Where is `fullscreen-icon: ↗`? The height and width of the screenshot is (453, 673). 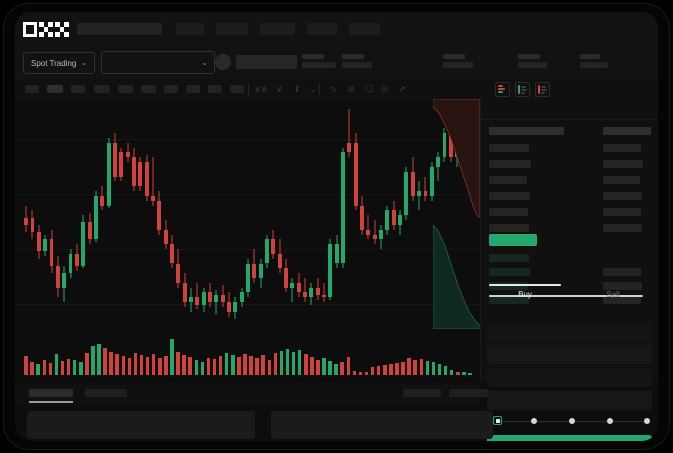 fullscreen-icon: ↗ is located at coordinates (402, 88).